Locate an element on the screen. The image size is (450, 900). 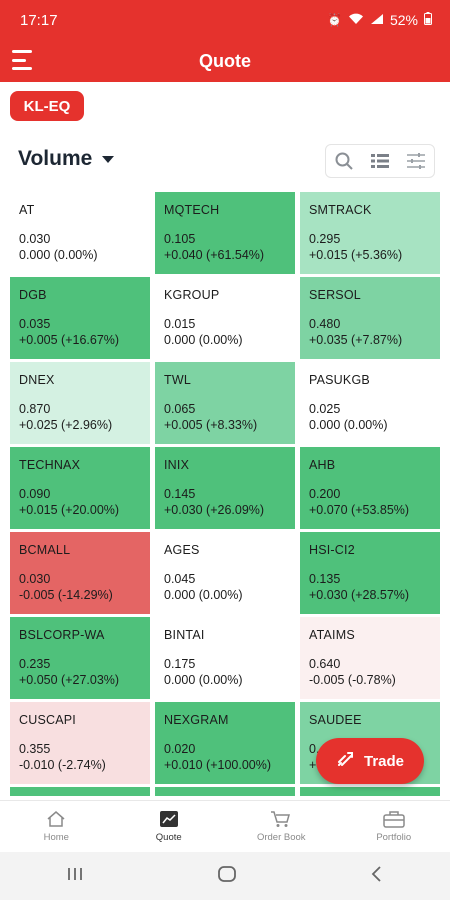
wifi-icon is located at coordinates (356, 20).